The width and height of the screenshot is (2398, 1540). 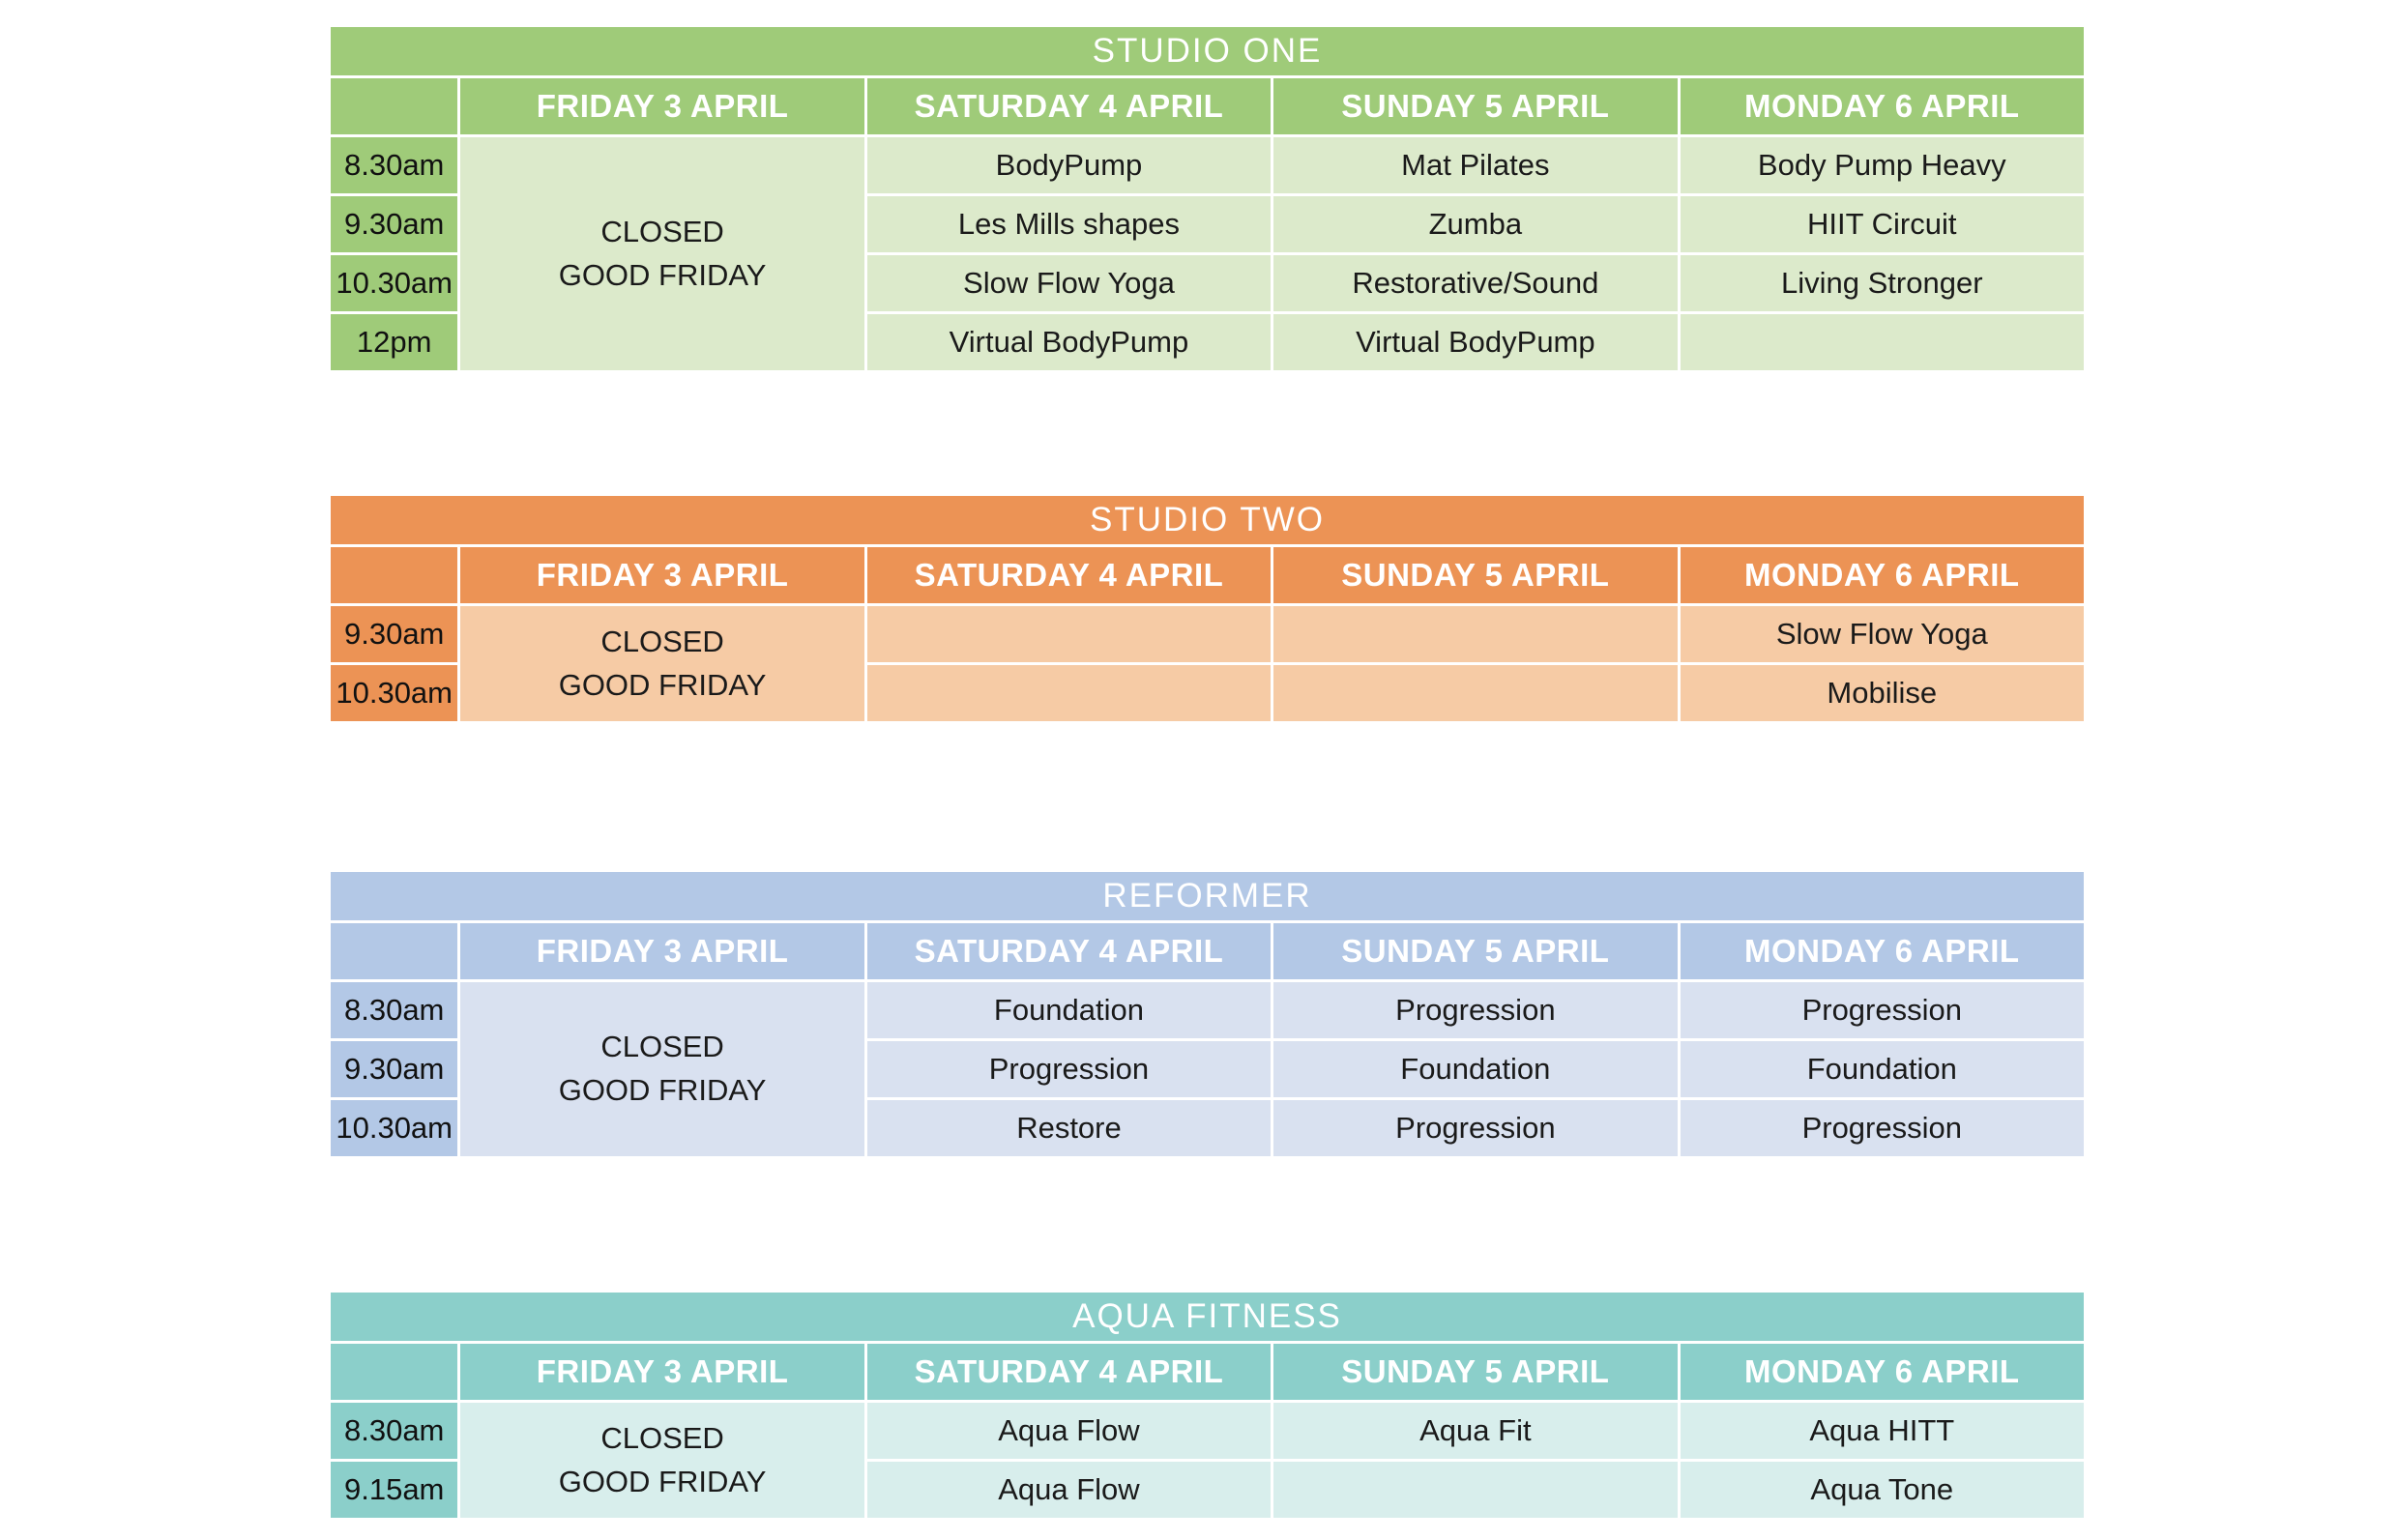 I want to click on table-title: STUDIO TWO, so click(x=1207, y=520).